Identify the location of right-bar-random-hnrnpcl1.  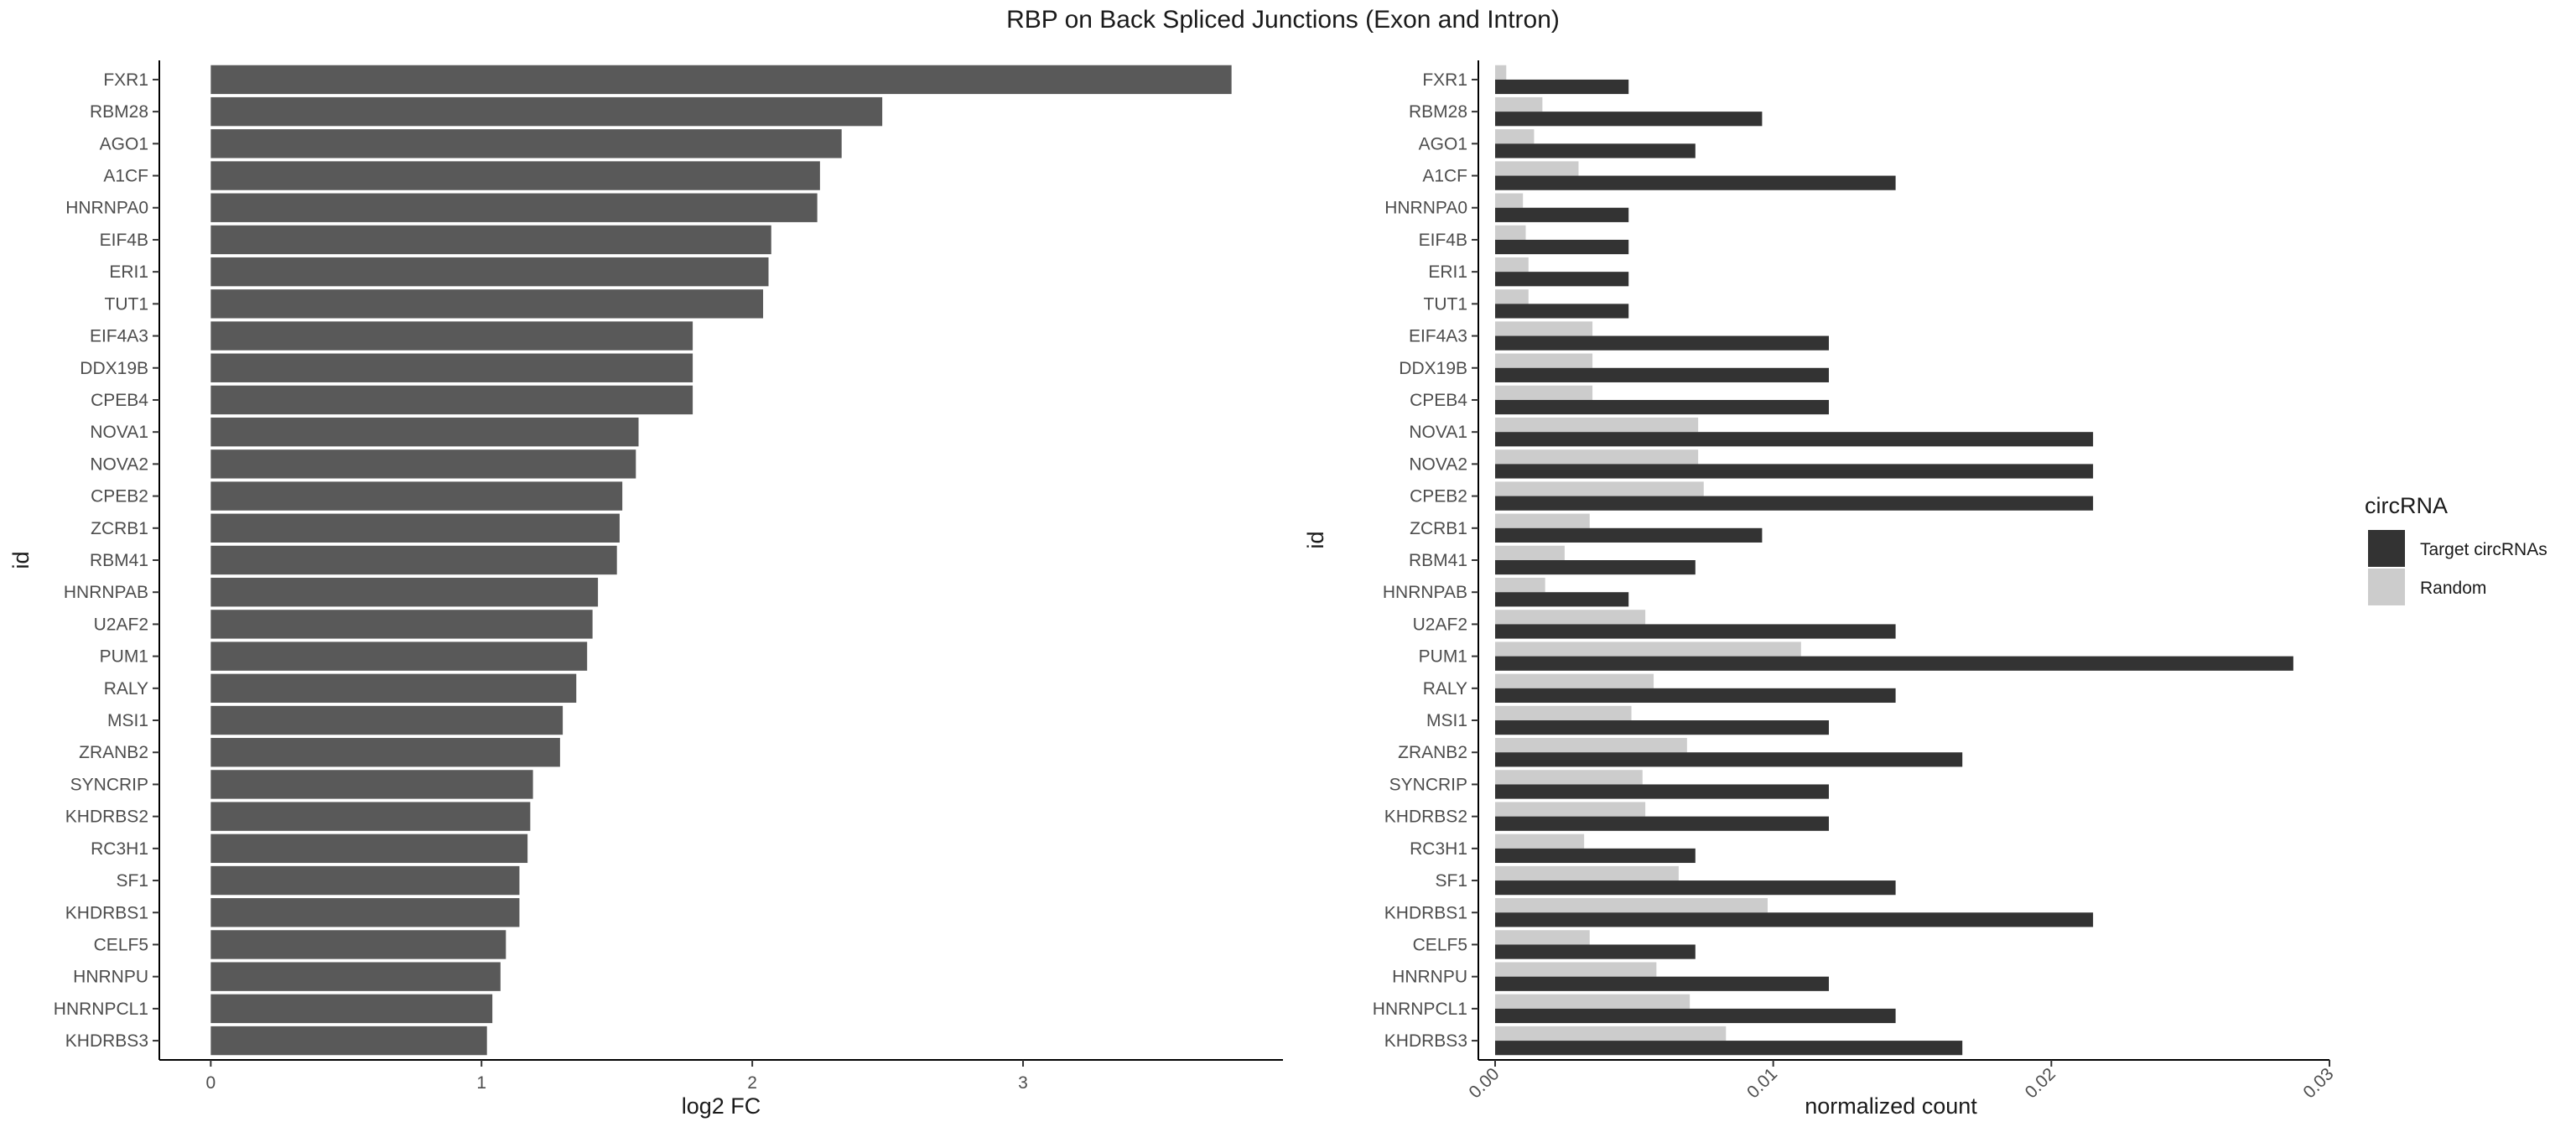
(1592, 1001).